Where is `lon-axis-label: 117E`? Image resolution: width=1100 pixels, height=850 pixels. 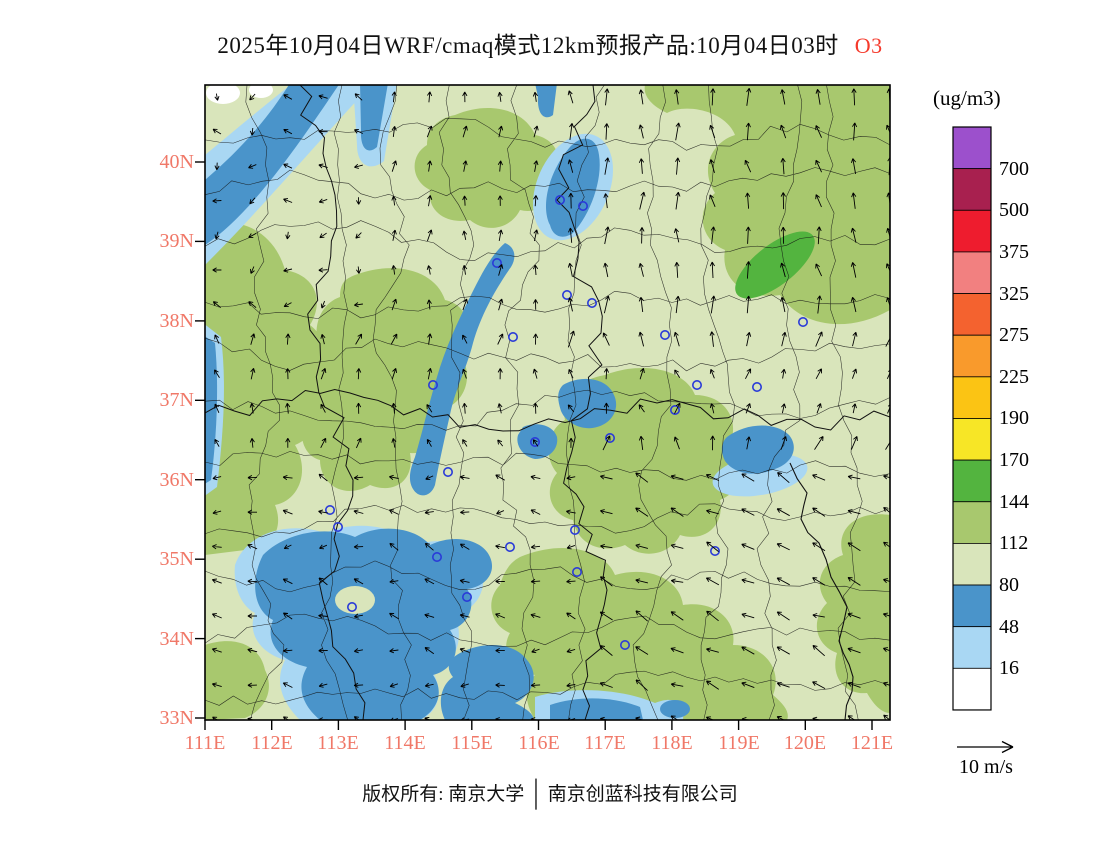
lon-axis-label: 117E is located at coordinates (605, 743).